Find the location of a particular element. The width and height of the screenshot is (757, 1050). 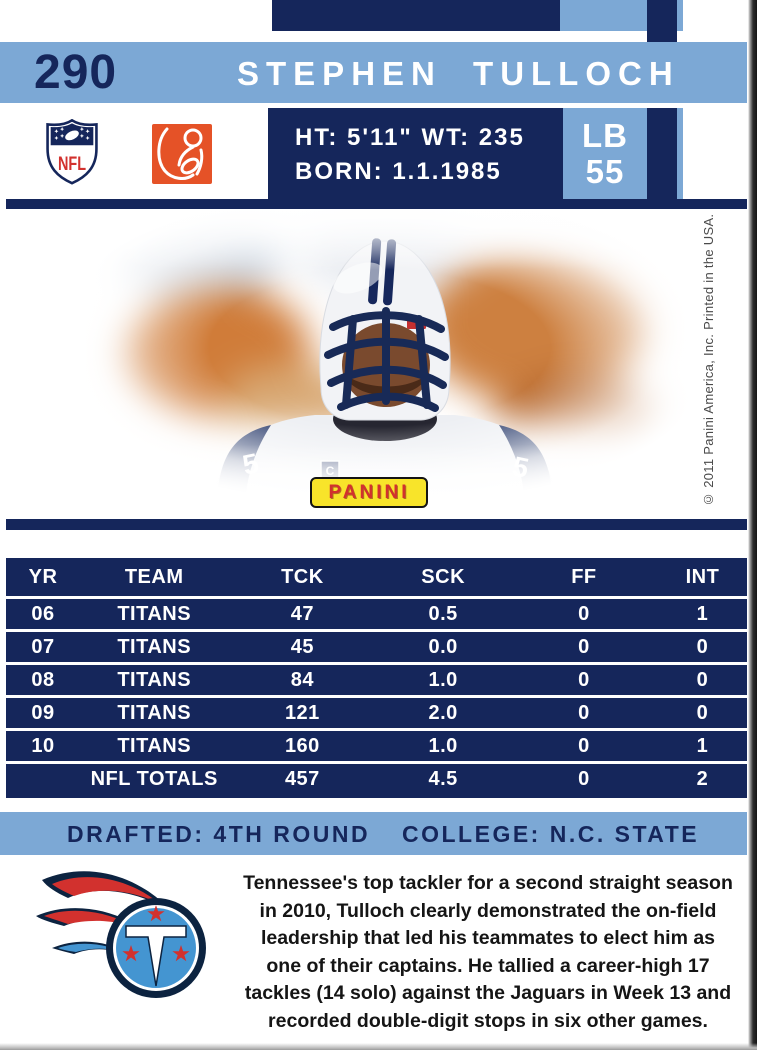

stats-cell: 0.5 is located at coordinates (443, 613).